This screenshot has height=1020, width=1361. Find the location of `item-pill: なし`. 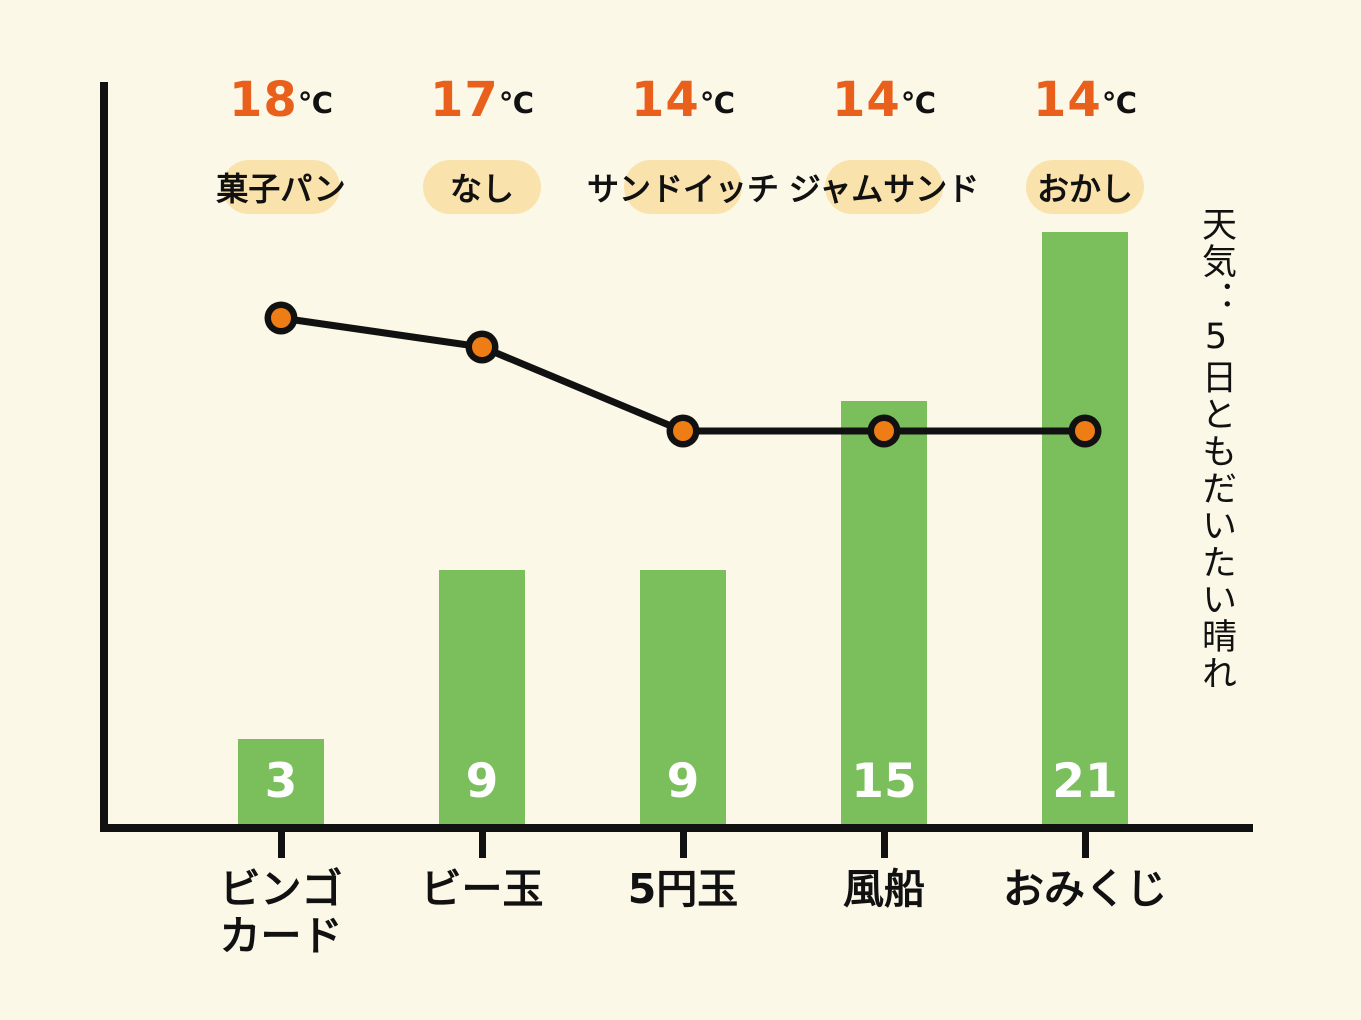

item-pill: なし is located at coordinates (482, 187).